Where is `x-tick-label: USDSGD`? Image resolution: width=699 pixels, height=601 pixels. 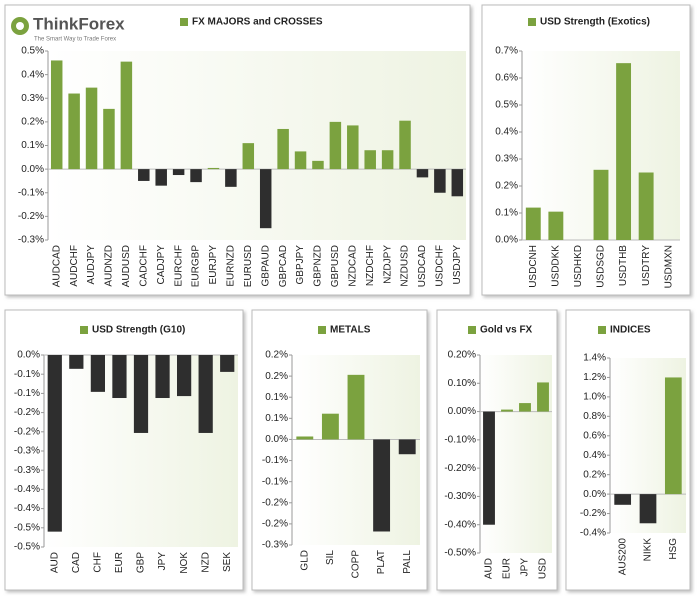
x-tick-label: USDSGD is located at coordinates (601, 266).